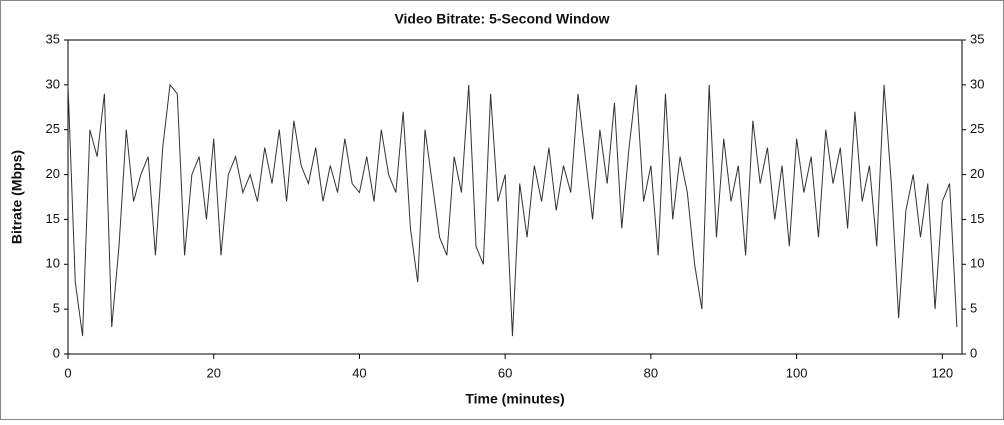 The width and height of the screenshot is (1004, 425). I want to click on x-tick-label: 80, so click(651, 372).